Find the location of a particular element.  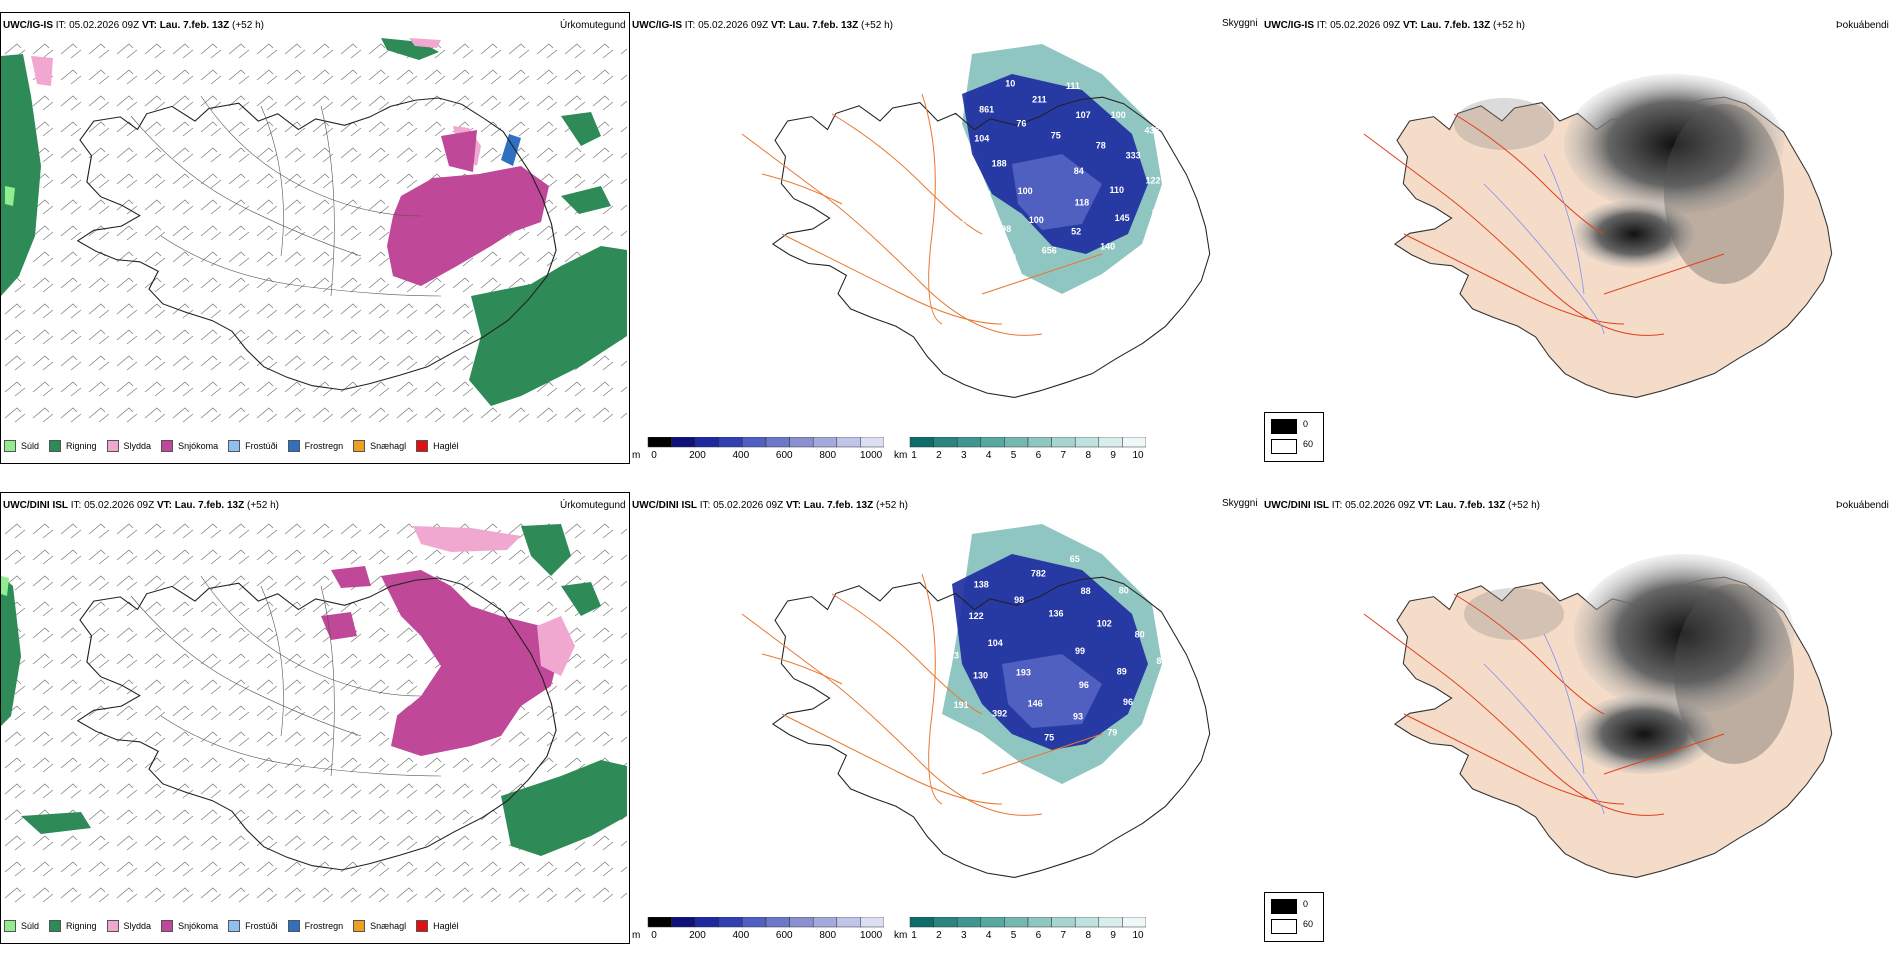

colorbar-tick: 2 is located at coordinates (939, 935).